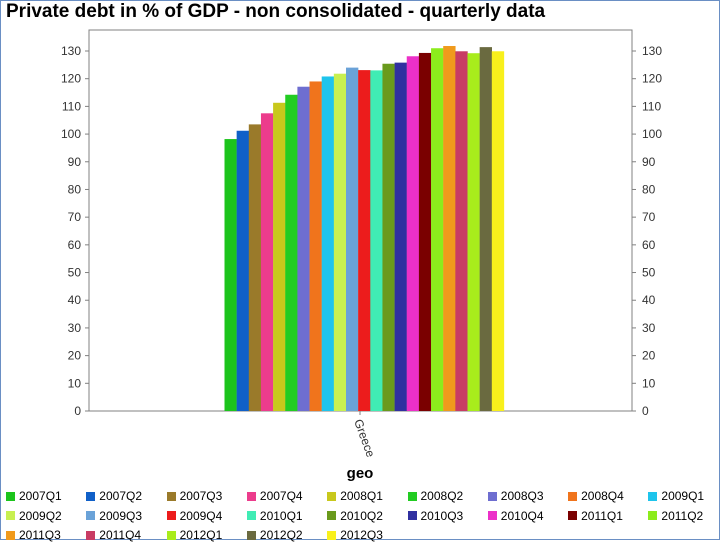 Image resolution: width=720 pixels, height=543 pixels. I want to click on bar-2011Q3, so click(449, 229).